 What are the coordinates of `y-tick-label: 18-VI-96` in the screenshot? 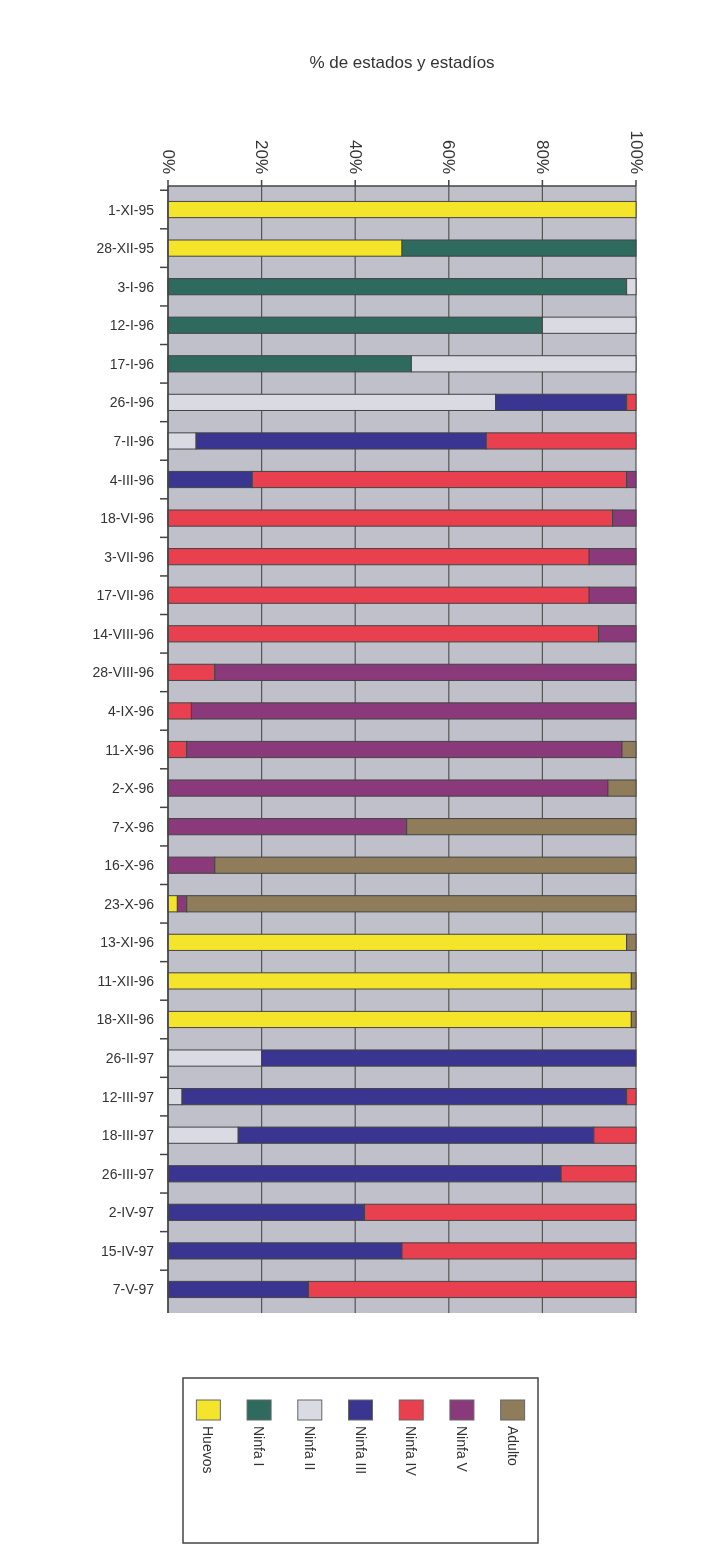 It's located at (127, 518).